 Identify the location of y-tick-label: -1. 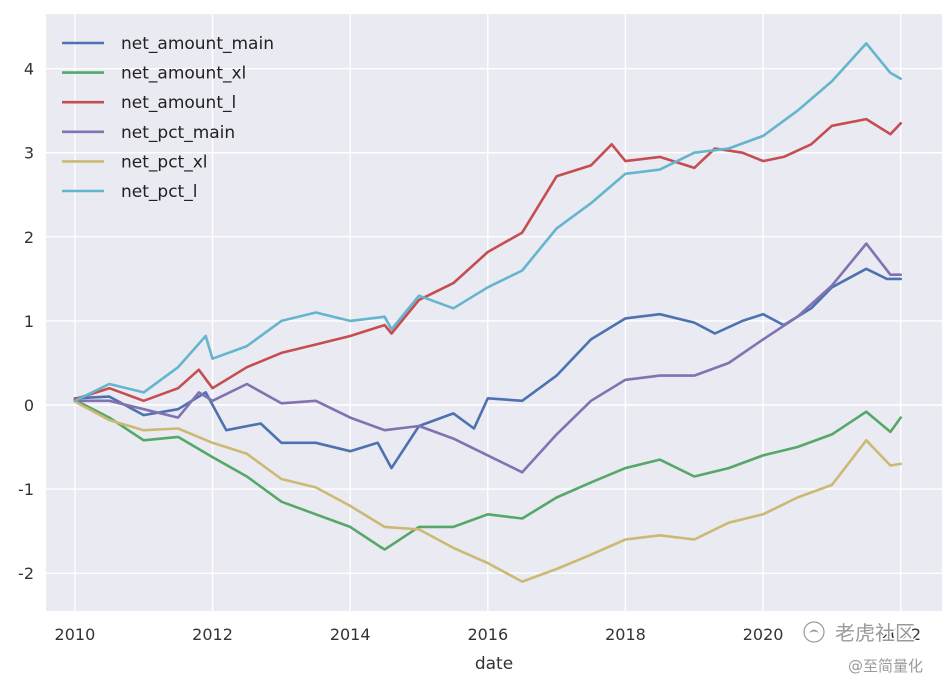
(26, 489).